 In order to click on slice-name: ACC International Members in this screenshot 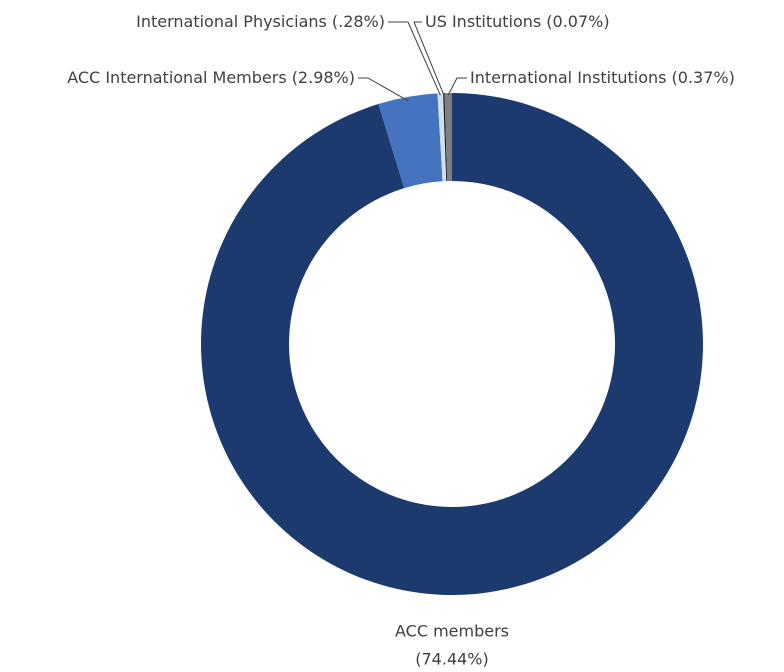, I will do `click(176, 77)`.